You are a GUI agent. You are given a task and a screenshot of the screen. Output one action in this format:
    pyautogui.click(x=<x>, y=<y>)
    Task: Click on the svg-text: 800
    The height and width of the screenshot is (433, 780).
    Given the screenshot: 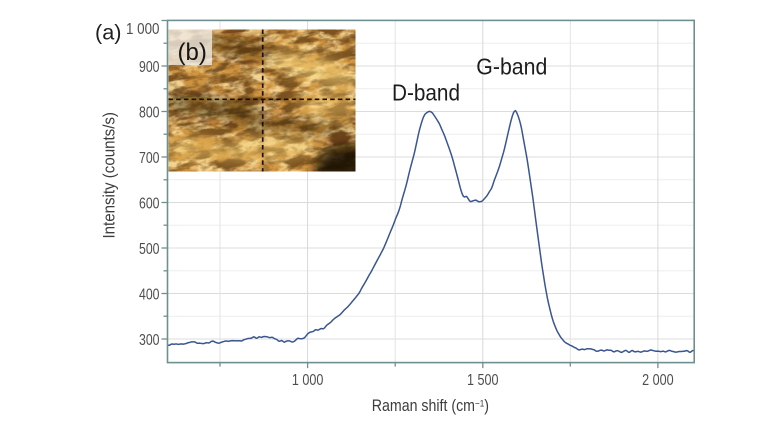 What is the action you would take?
    pyautogui.click(x=149, y=112)
    